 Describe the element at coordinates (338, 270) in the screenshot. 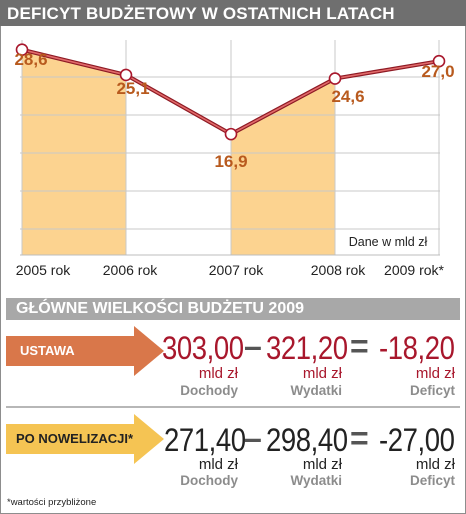

I see `x-tick-label: 2008 rok` at that location.